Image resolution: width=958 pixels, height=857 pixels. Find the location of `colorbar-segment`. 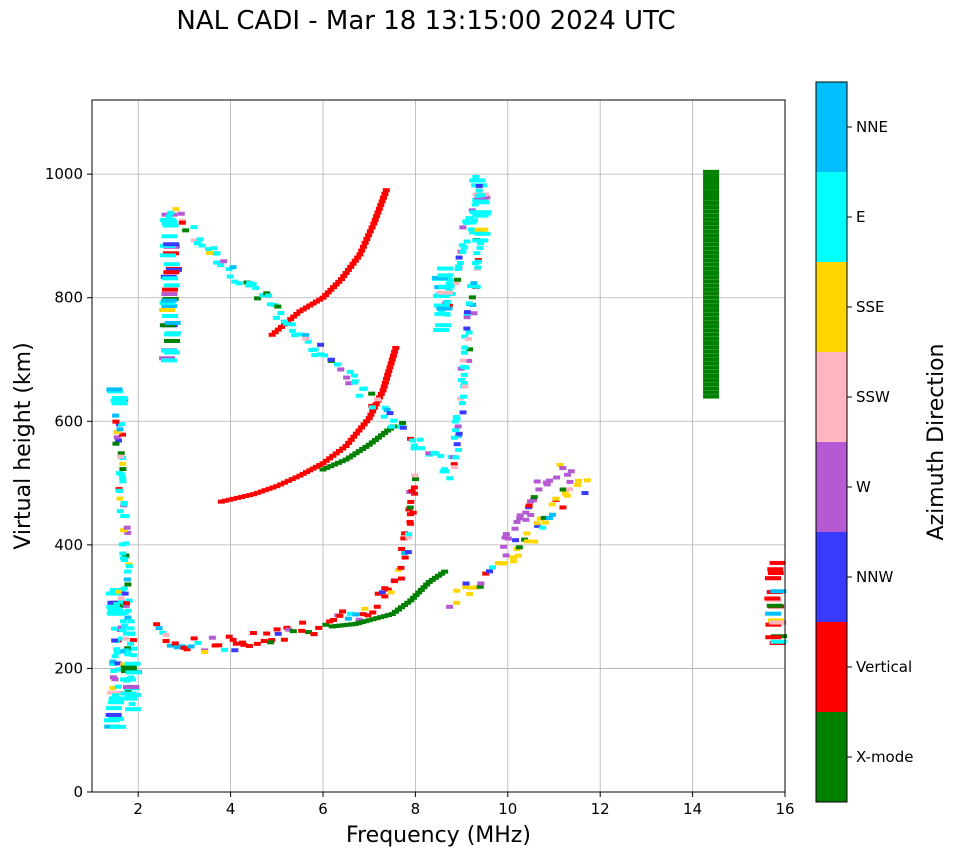

colorbar-segment is located at coordinates (831, 487).